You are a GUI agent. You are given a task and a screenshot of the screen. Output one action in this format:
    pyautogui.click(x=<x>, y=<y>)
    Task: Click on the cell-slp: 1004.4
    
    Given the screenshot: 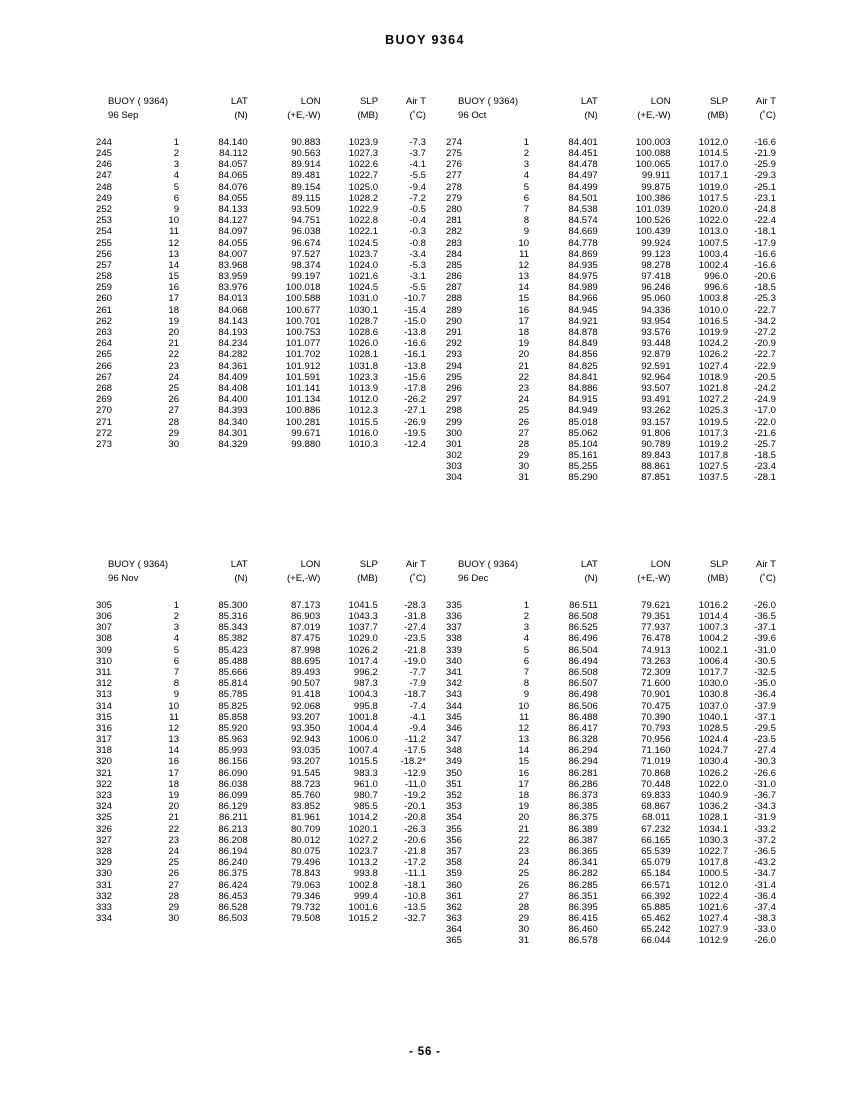 What is the action you would take?
    pyautogui.click(x=363, y=728)
    